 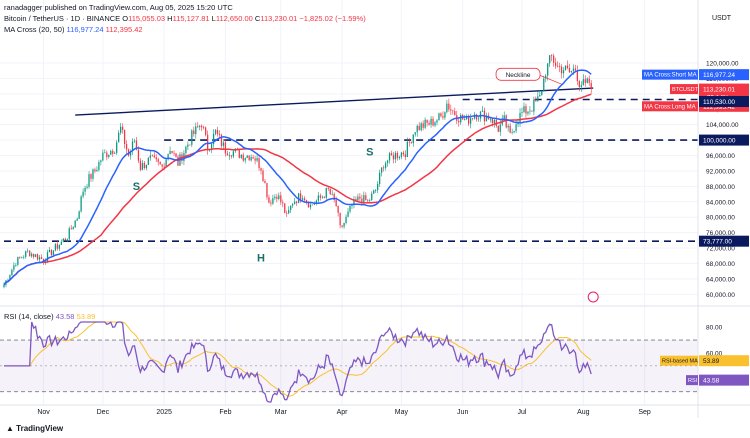 I want to click on rsi-tag-box, so click(x=692, y=380).